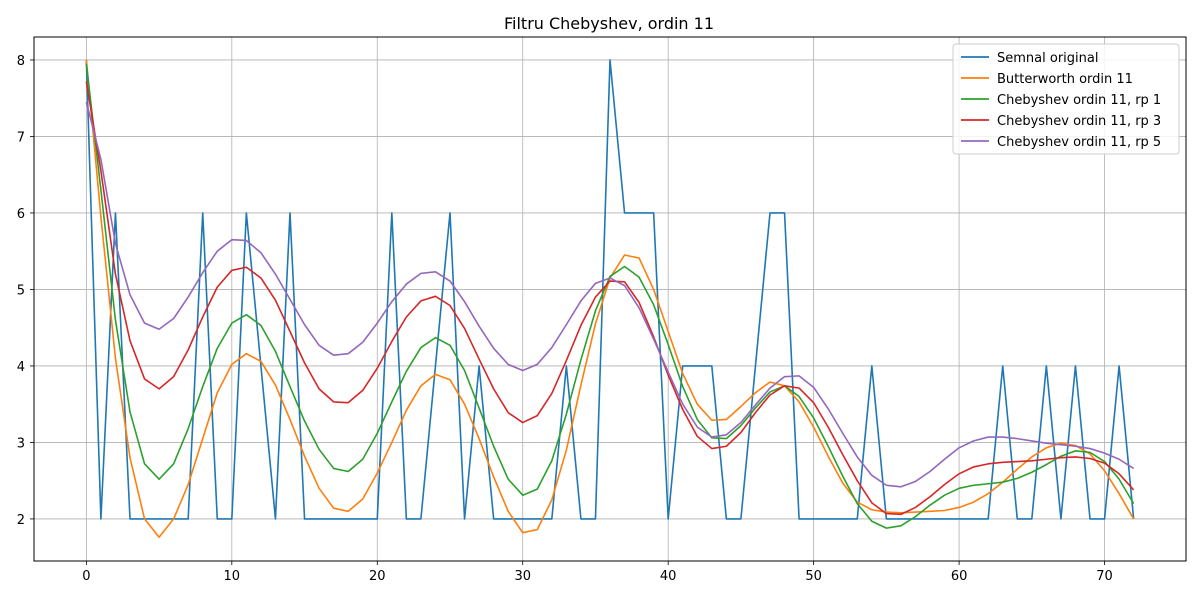 The width and height of the screenshot is (1200, 600). What do you see at coordinates (1047, 58) in the screenshot?
I see `legend-label: Semnal original` at bounding box center [1047, 58].